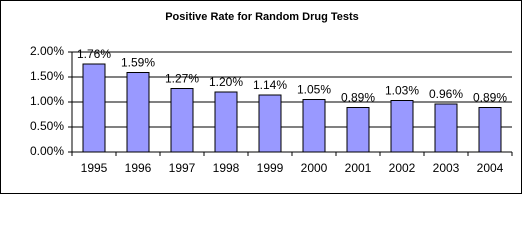 The image size is (523, 240). What do you see at coordinates (226, 168) in the screenshot?
I see `x-tick-label: 1998` at bounding box center [226, 168].